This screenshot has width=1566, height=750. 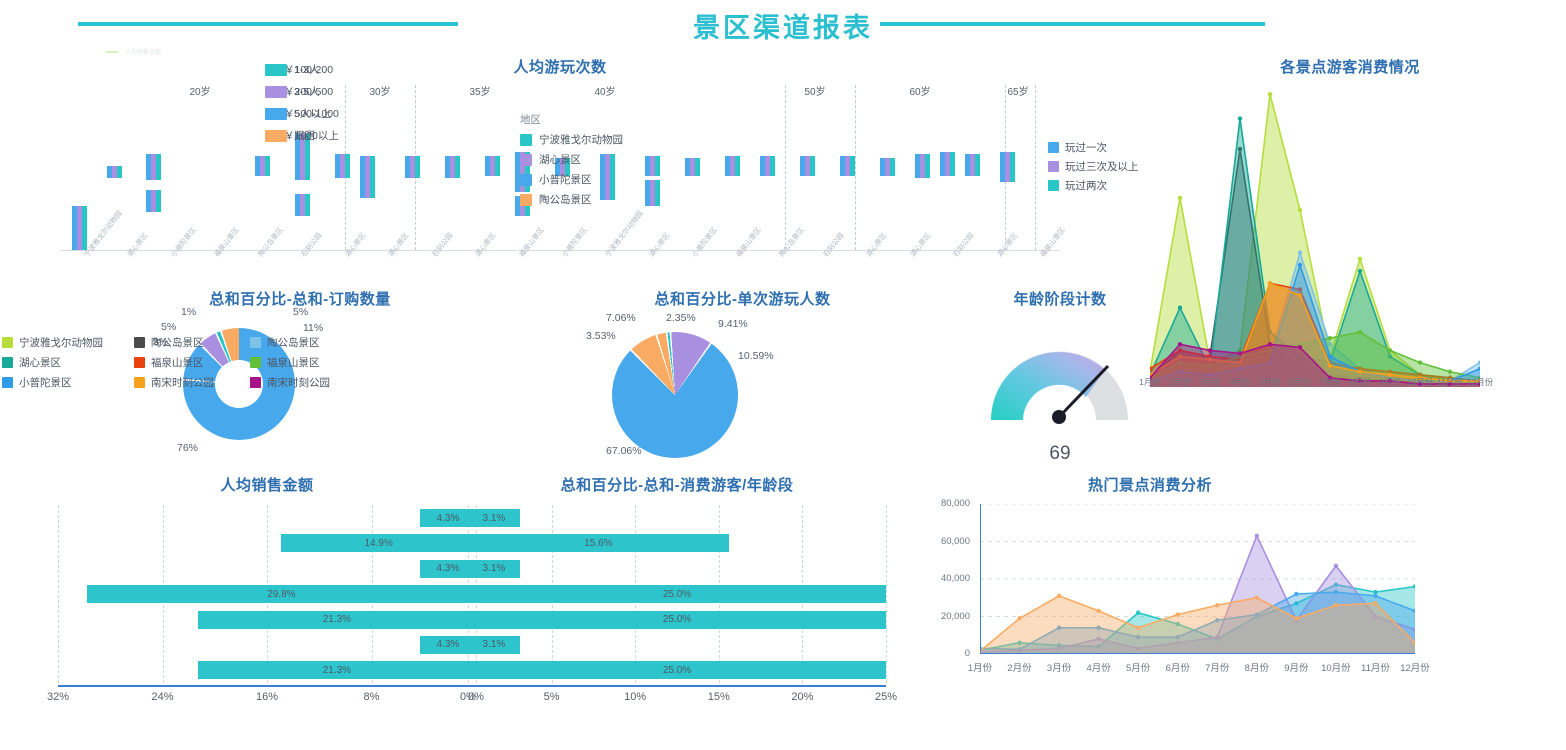 What do you see at coordinates (571, 139) in the screenshot?
I see `hot-legend-item: 宁波雅戈尔动物园` at bounding box center [571, 139].